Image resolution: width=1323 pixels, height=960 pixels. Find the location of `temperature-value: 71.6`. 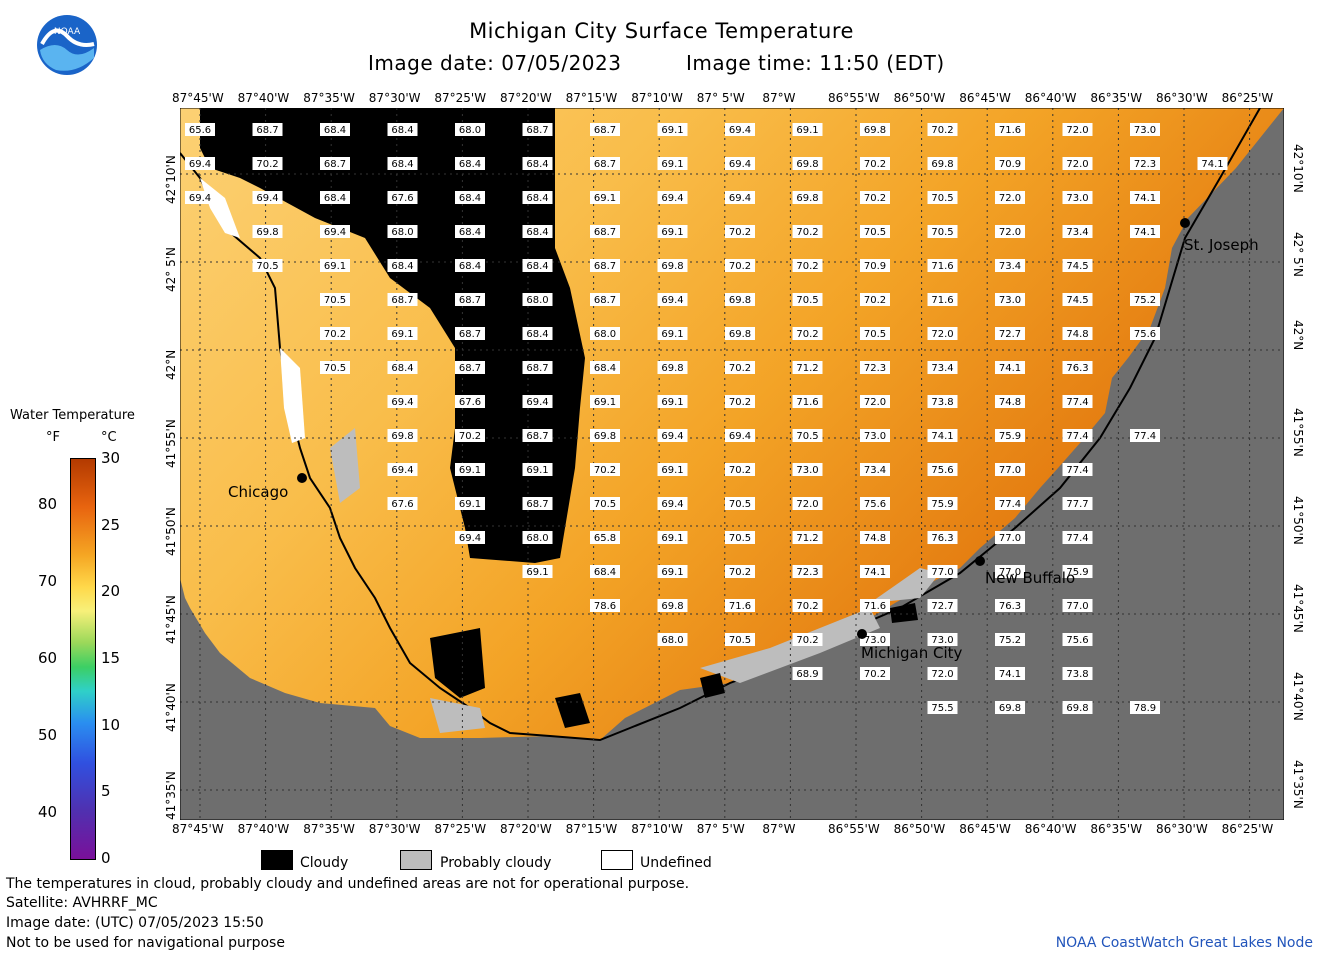

temperature-value: 71.6 is located at coordinates (1010, 129).